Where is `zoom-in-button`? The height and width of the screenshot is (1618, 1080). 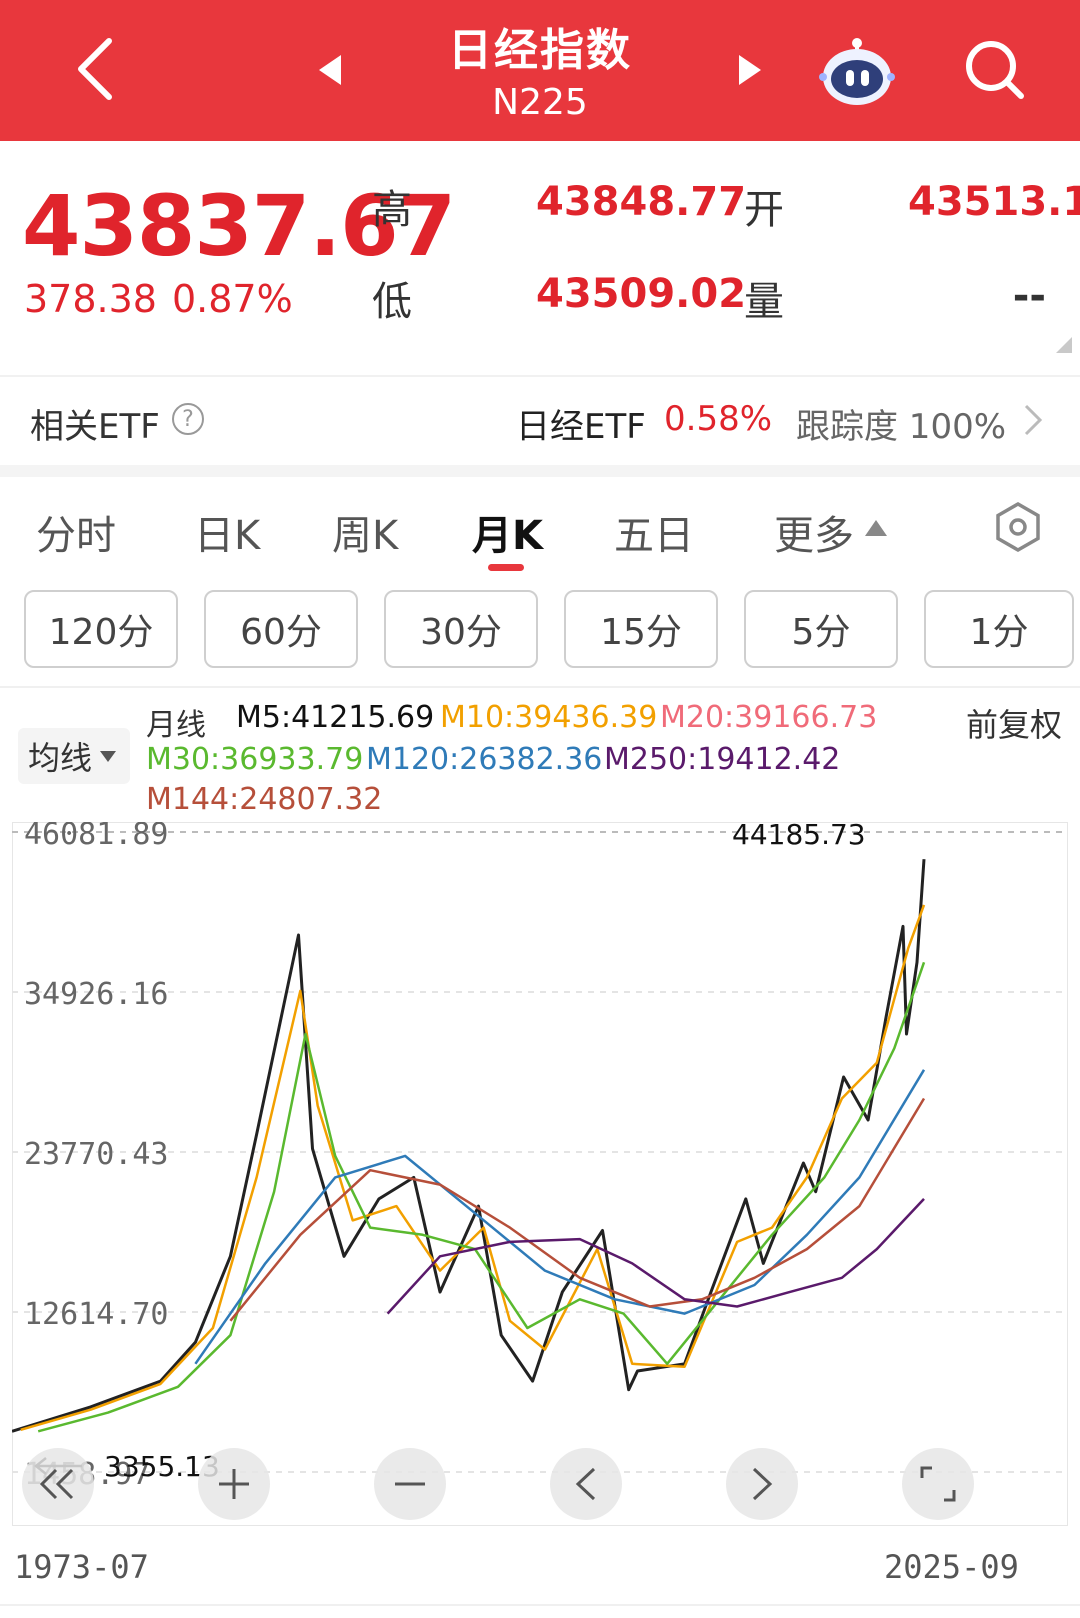 zoom-in-button is located at coordinates (234, 1484).